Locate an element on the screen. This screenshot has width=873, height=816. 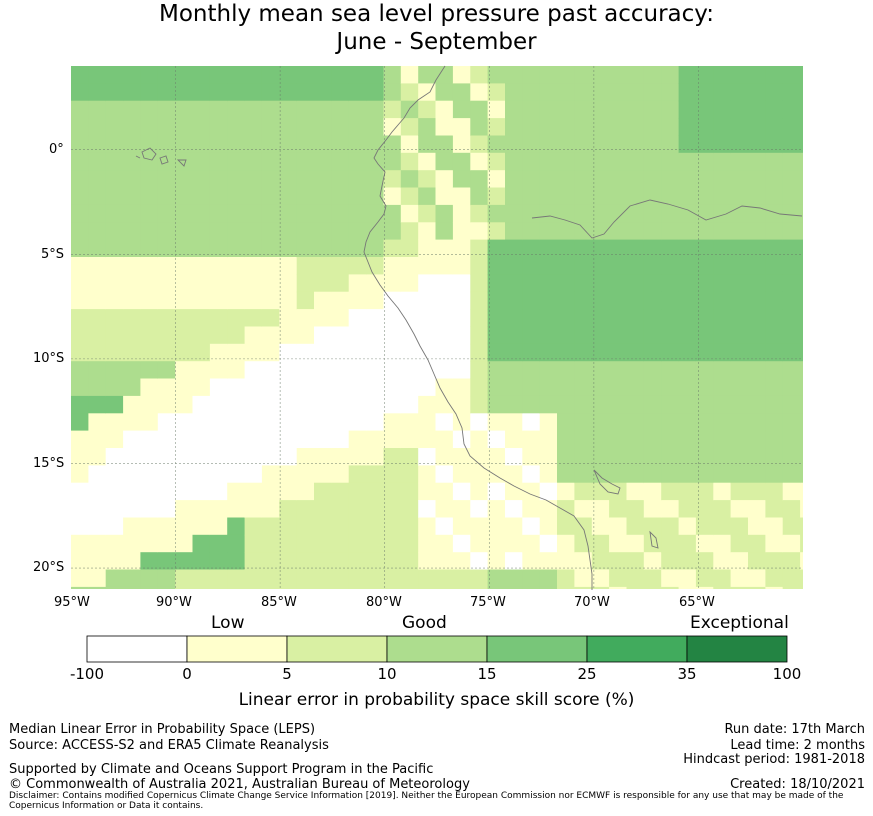
legend-swatch is located at coordinates (237, 649).